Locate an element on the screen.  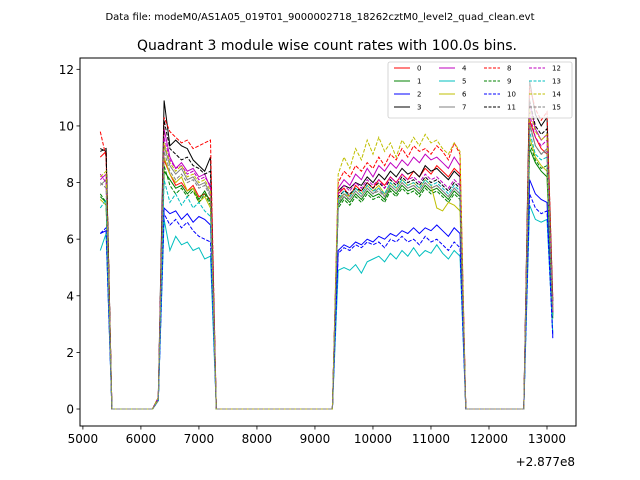
y-axis: 0 2 4 6 8 10 12 is located at coordinates (69, 240).